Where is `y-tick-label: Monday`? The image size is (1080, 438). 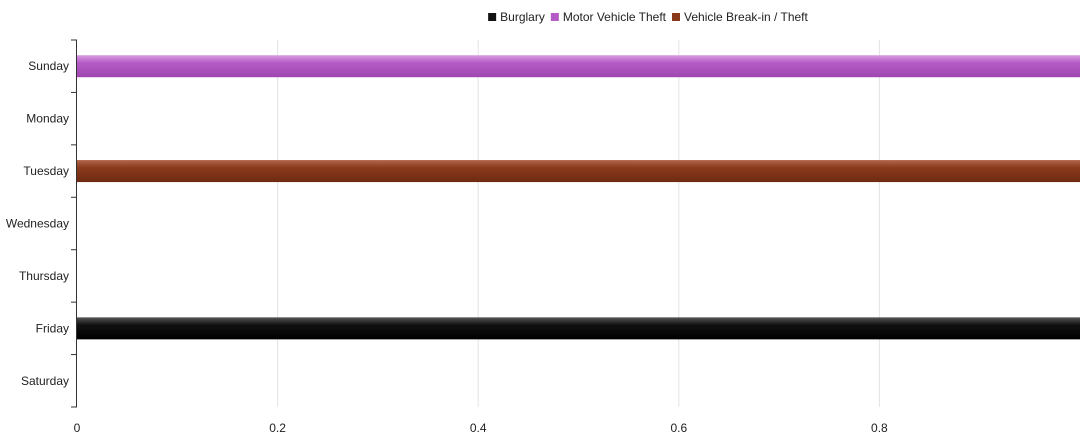
y-tick-label: Monday is located at coordinates (47, 119).